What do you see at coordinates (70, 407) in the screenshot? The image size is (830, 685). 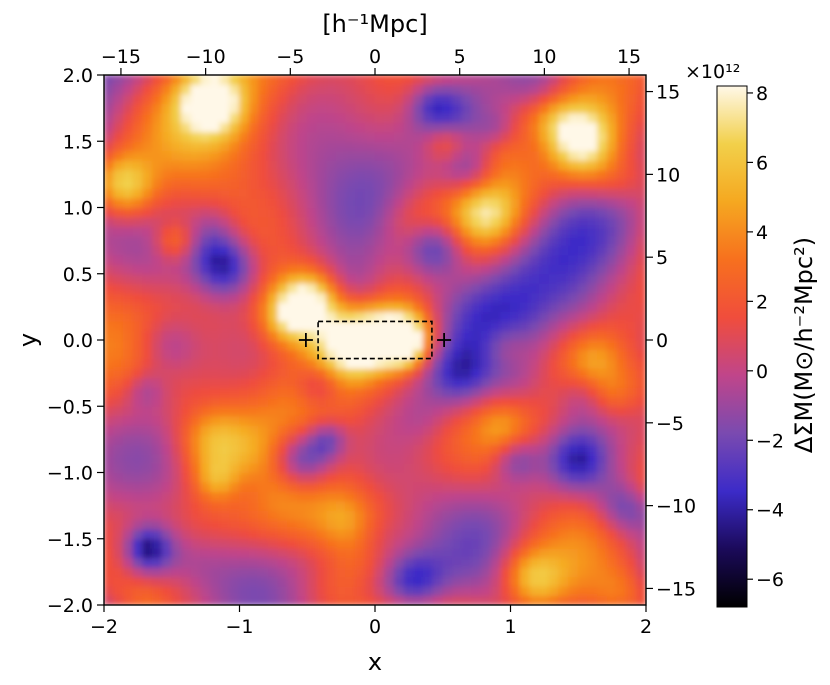 I see `y-tick-label: −0.5` at bounding box center [70, 407].